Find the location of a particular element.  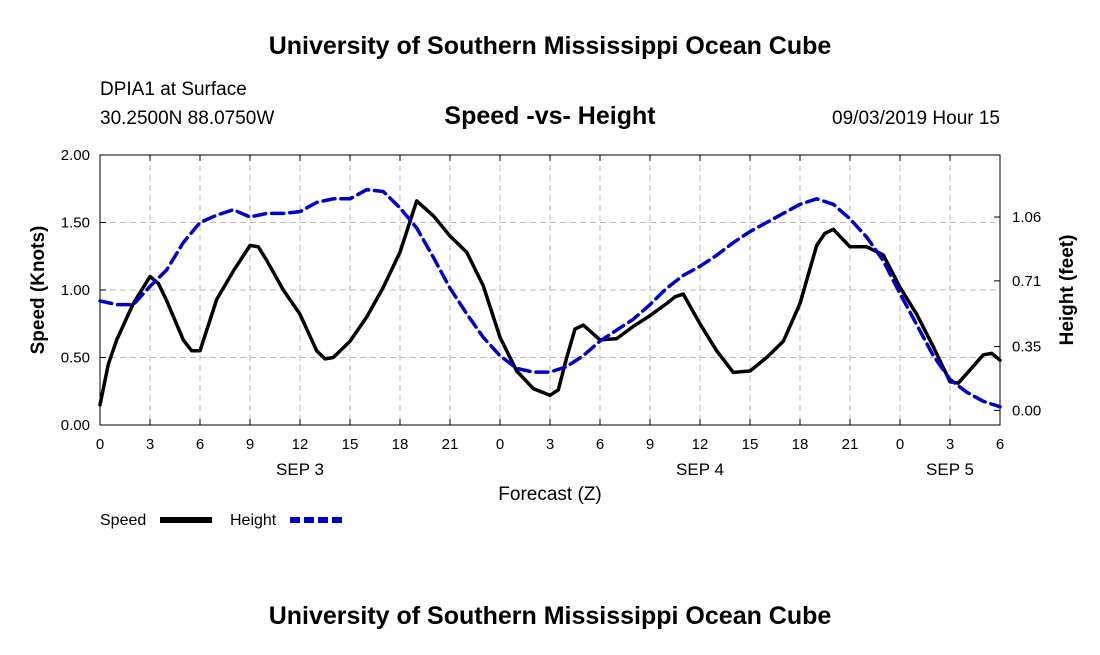

legend: Speed Height is located at coordinates (221, 520).